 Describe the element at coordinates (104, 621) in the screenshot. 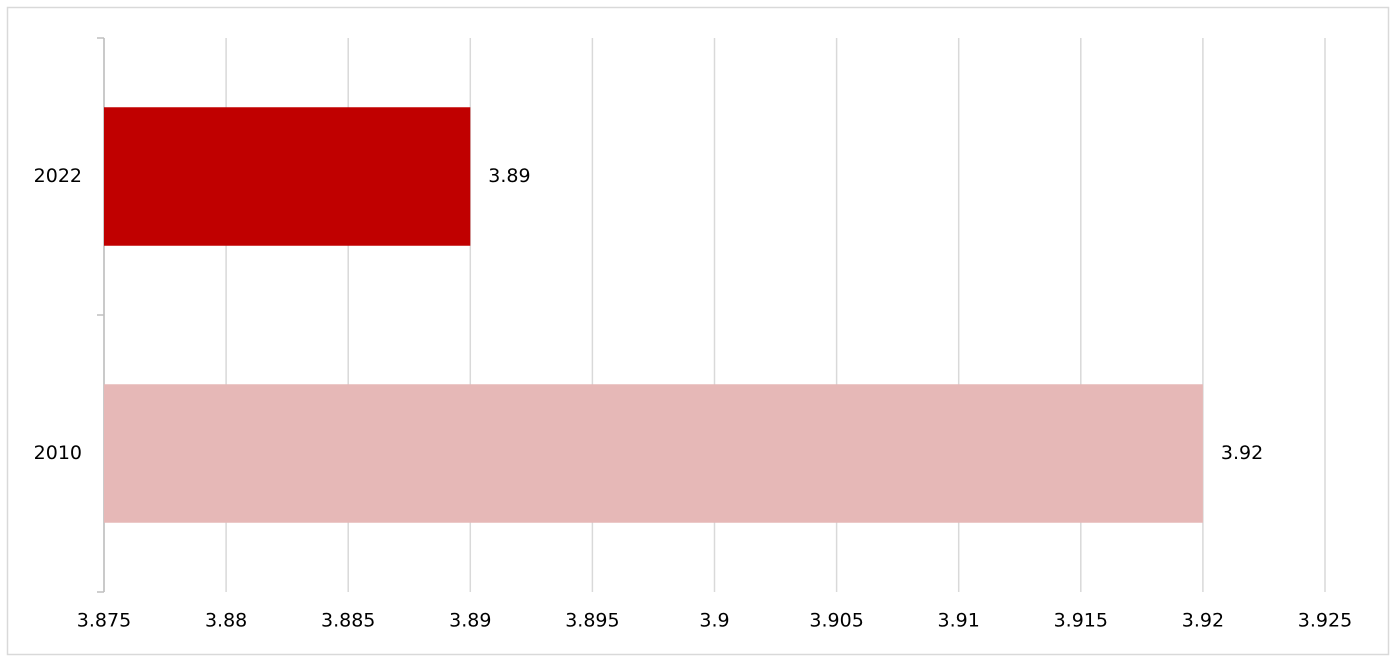

I see `x-tick-label: 3.875` at that location.